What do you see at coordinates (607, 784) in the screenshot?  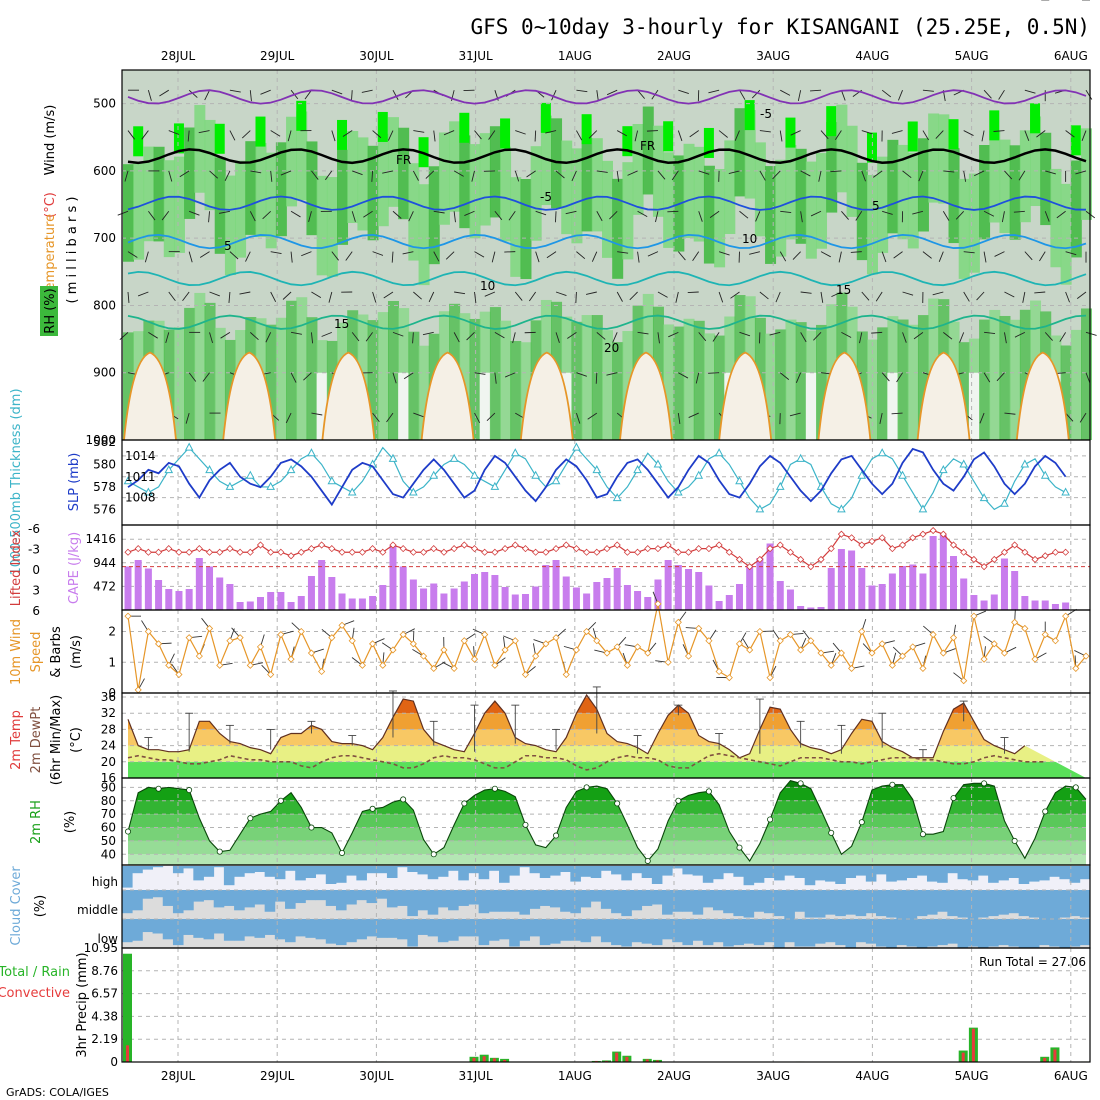 I see `rh-band` at bounding box center [607, 784].